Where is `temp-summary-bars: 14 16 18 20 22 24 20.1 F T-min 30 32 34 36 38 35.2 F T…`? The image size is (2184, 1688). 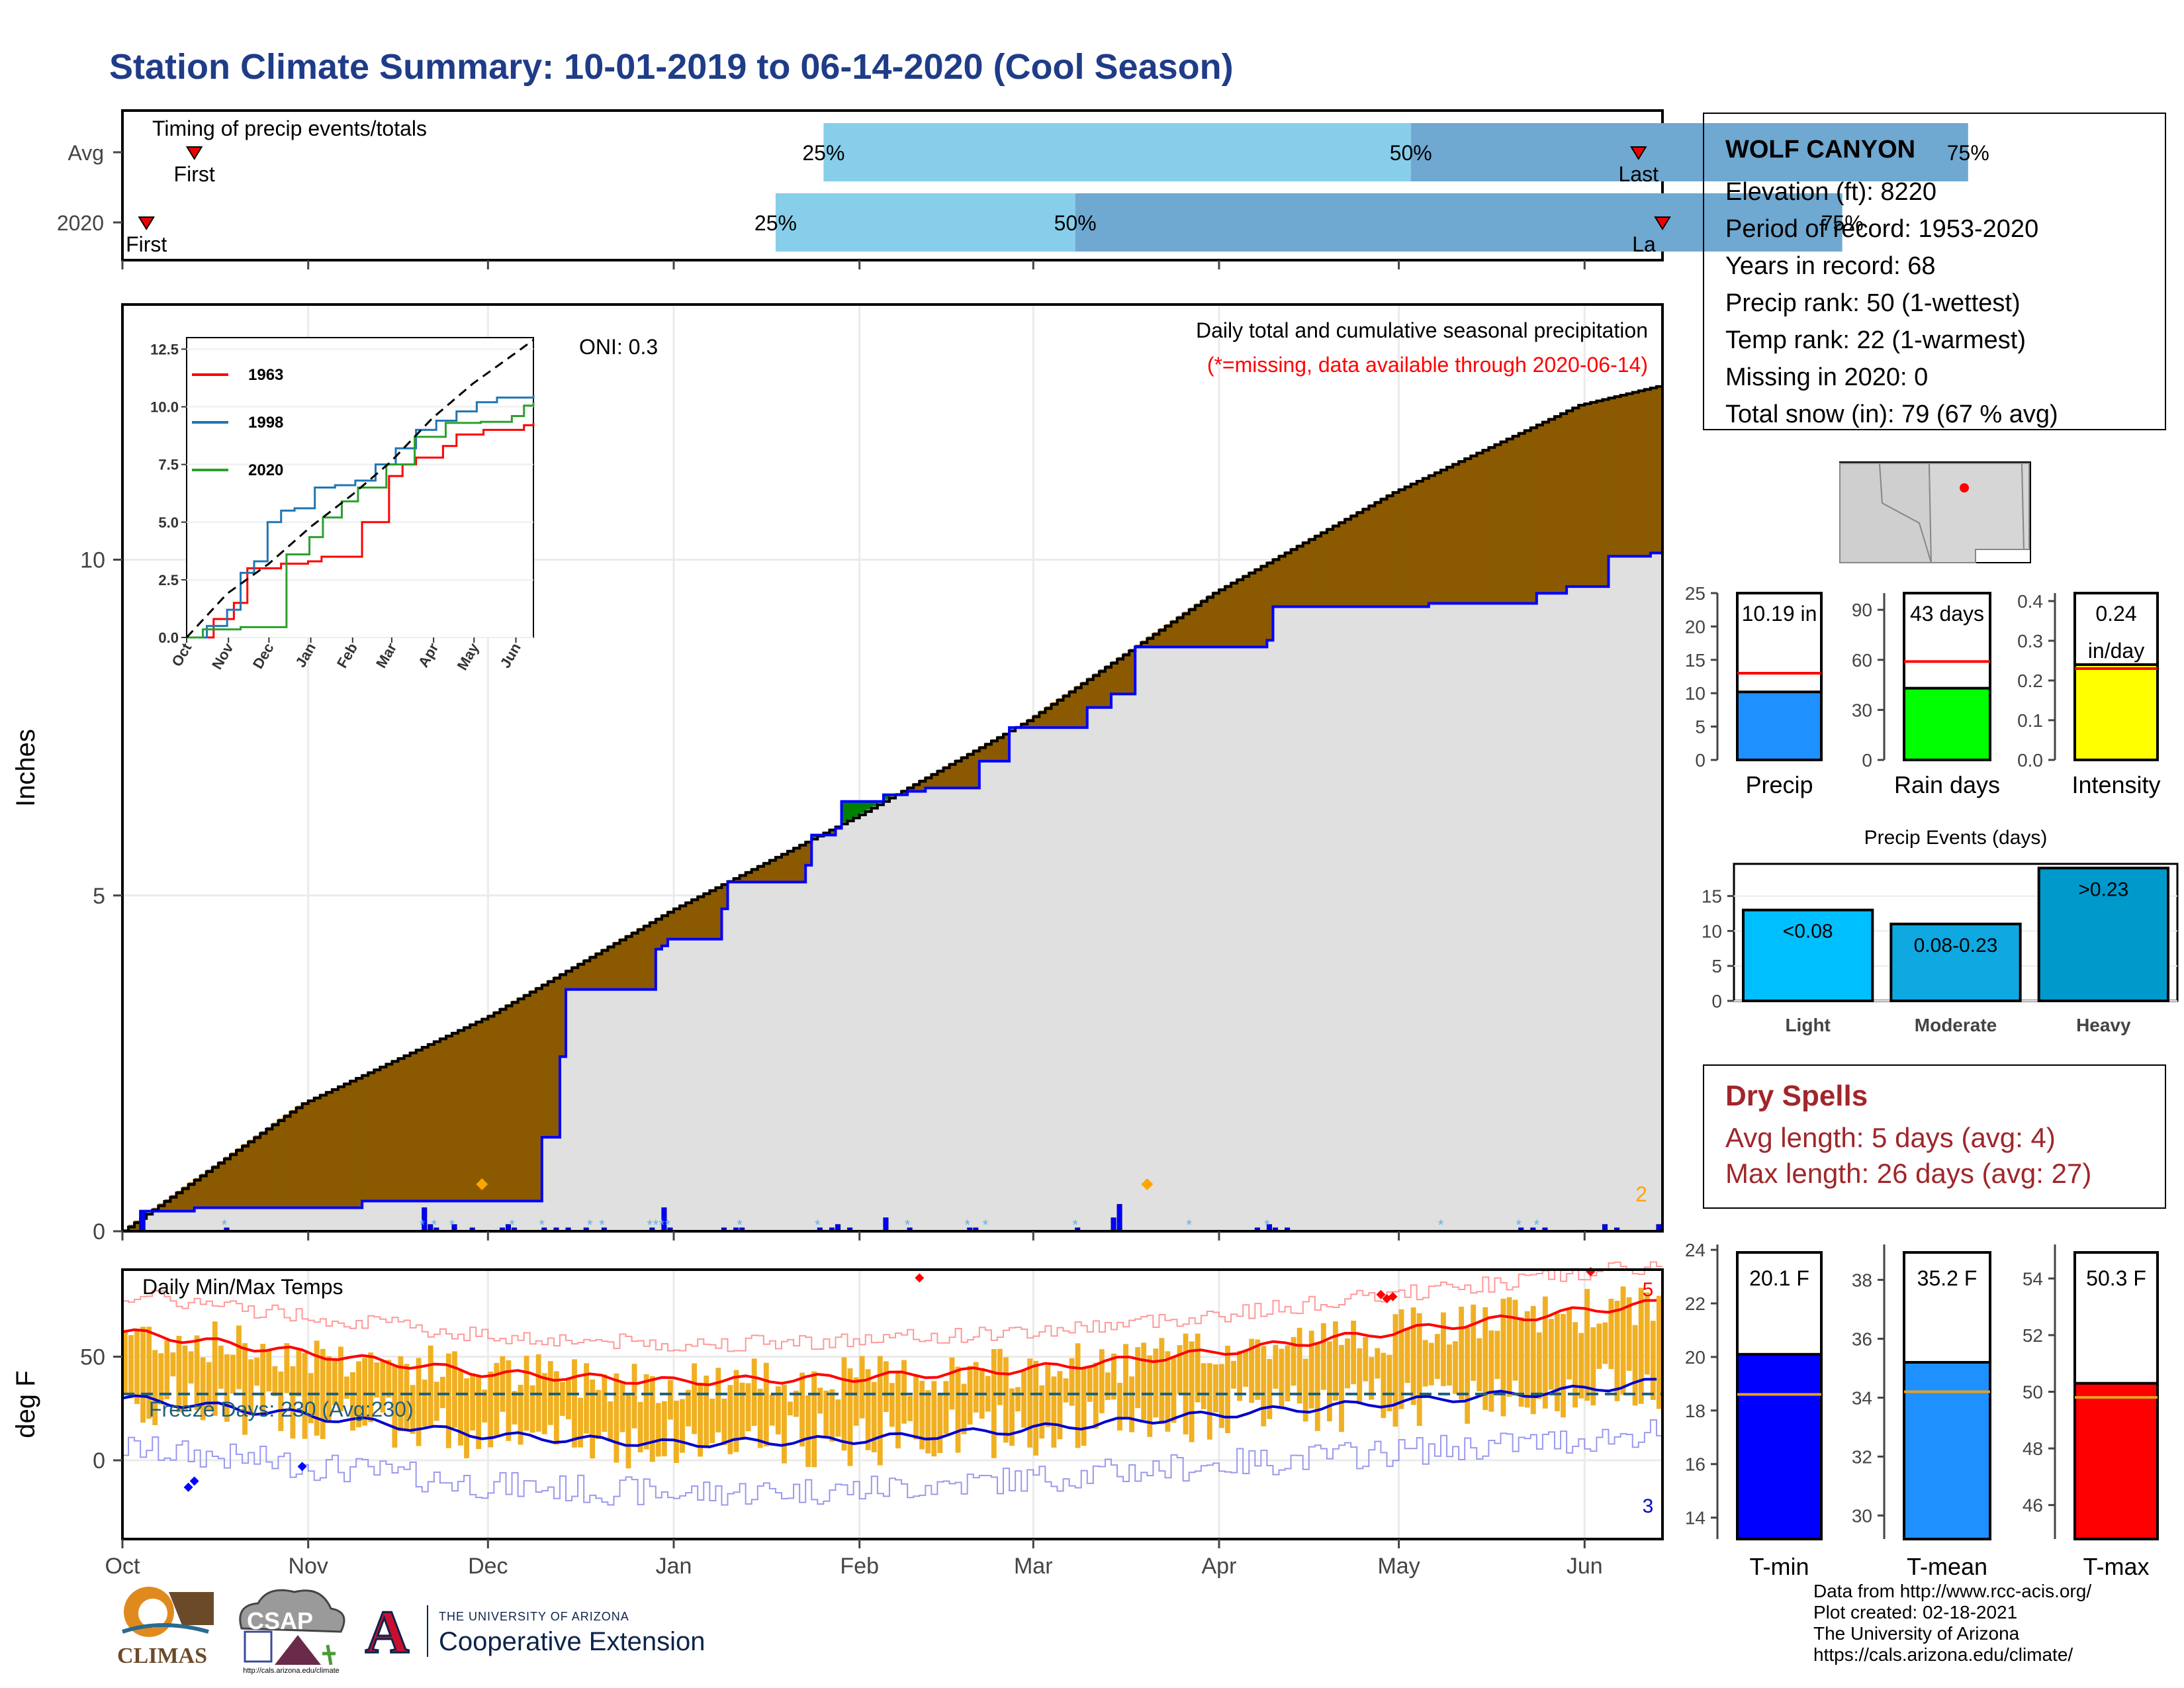 temp-summary-bars: 14 16 18 20 22 24 20.1 F T-min 30 32 34 36 38 35.2 F T… is located at coordinates (1922, 1410).